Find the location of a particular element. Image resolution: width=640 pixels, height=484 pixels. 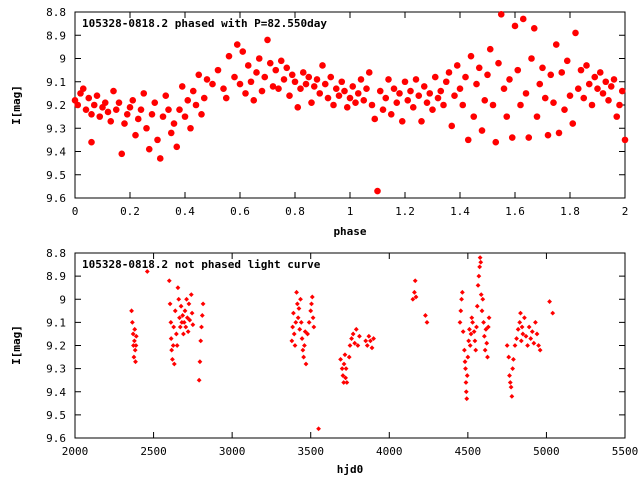

unphased-y-tick-label: 9.5 is located at coordinates (56, 415).